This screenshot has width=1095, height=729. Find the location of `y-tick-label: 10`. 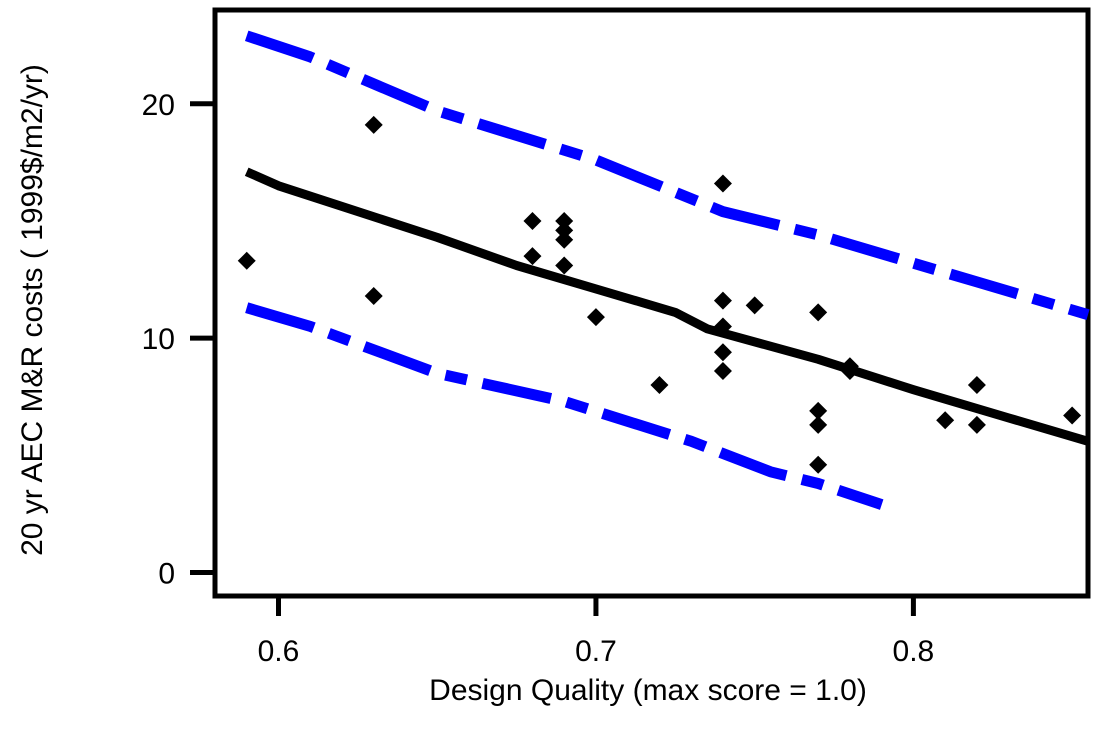

y-tick-label: 10 is located at coordinates (158, 339).